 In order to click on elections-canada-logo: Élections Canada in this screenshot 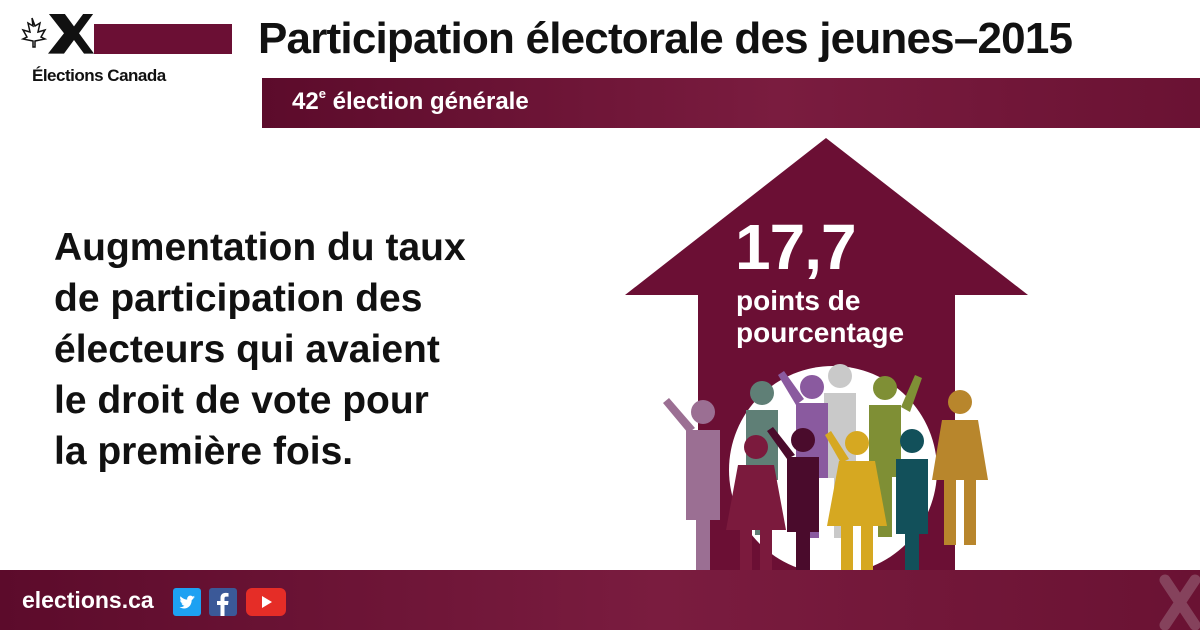, I will do `click(128, 49)`.